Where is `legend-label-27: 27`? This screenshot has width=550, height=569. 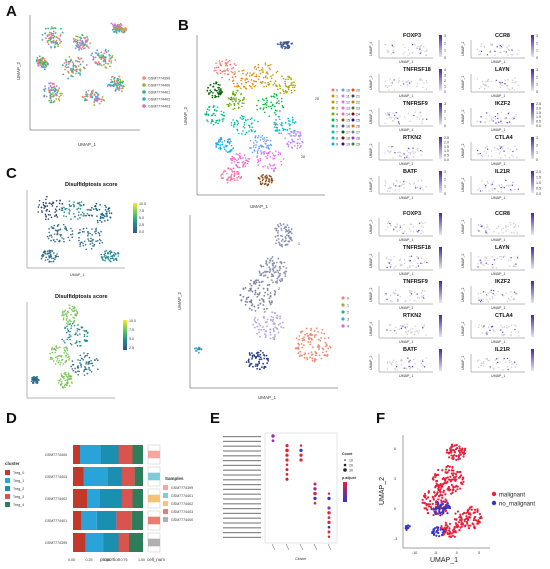 legend-label-27: 27 is located at coordinates (358, 133).